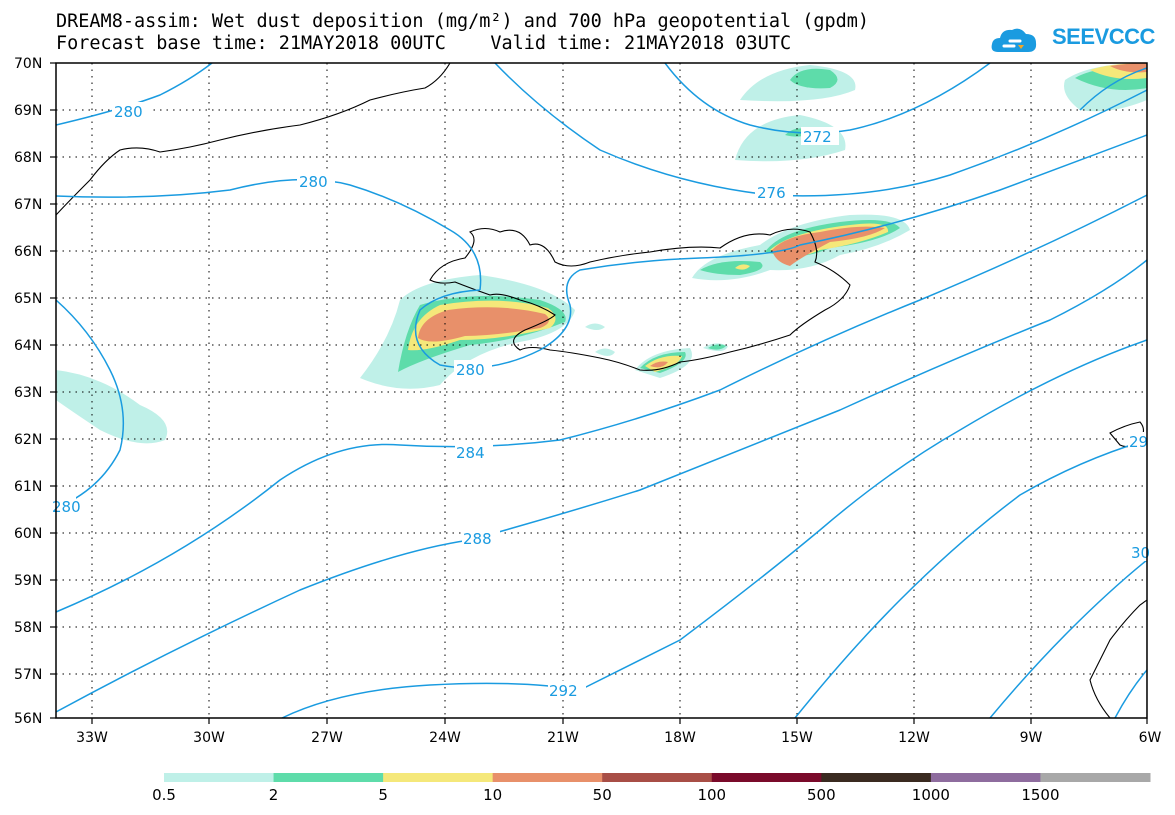 The image size is (1175, 815). What do you see at coordinates (618, 738) in the screenshot?
I see `lon-labels: 33W 30W 27W 24W 21W 18W 15W 12W 9W 6W` at bounding box center [618, 738].